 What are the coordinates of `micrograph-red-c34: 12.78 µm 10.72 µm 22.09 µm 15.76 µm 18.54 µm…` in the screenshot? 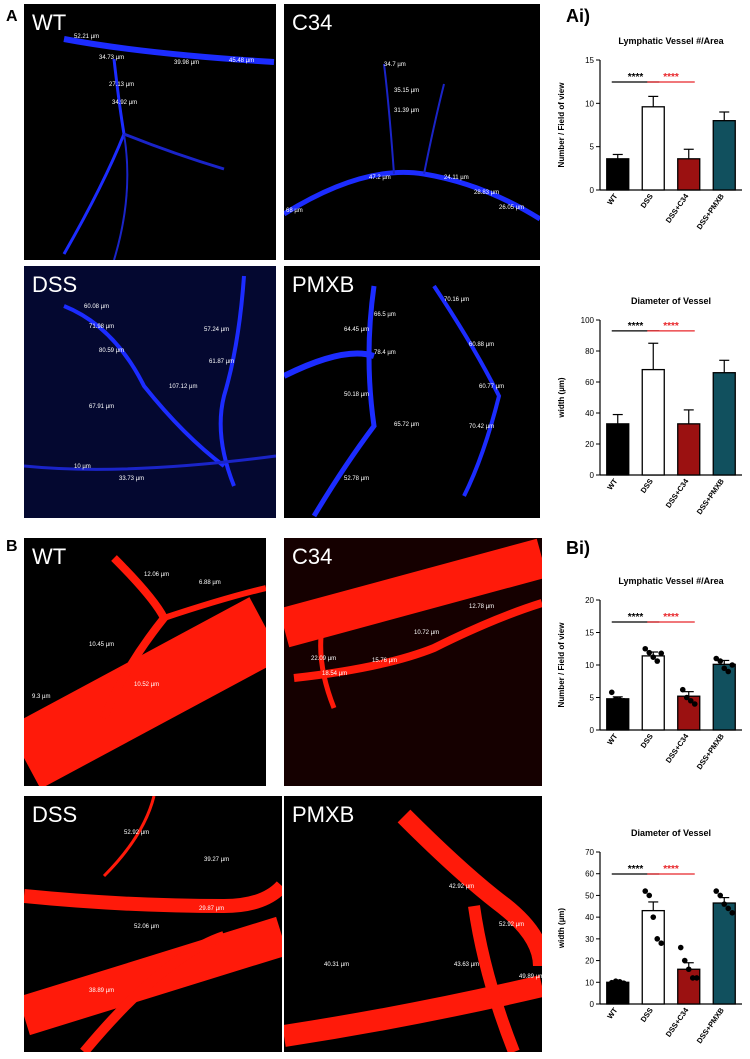 It's located at (413, 662).